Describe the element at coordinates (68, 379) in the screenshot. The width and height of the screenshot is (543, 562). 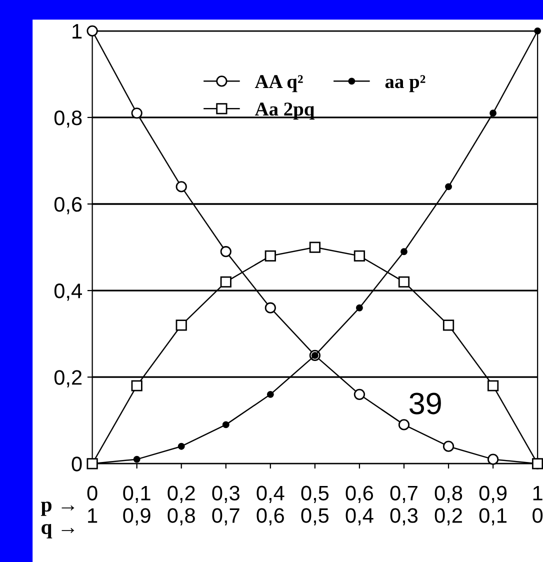
I see `y-tick-label: 0,2` at that location.